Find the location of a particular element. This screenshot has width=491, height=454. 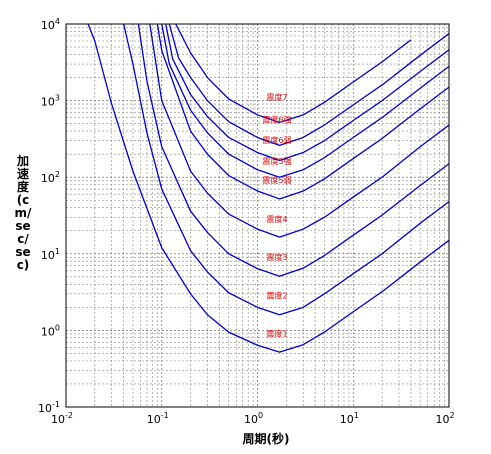

x-axis-label: 周期(秒) is located at coordinates (266, 439).